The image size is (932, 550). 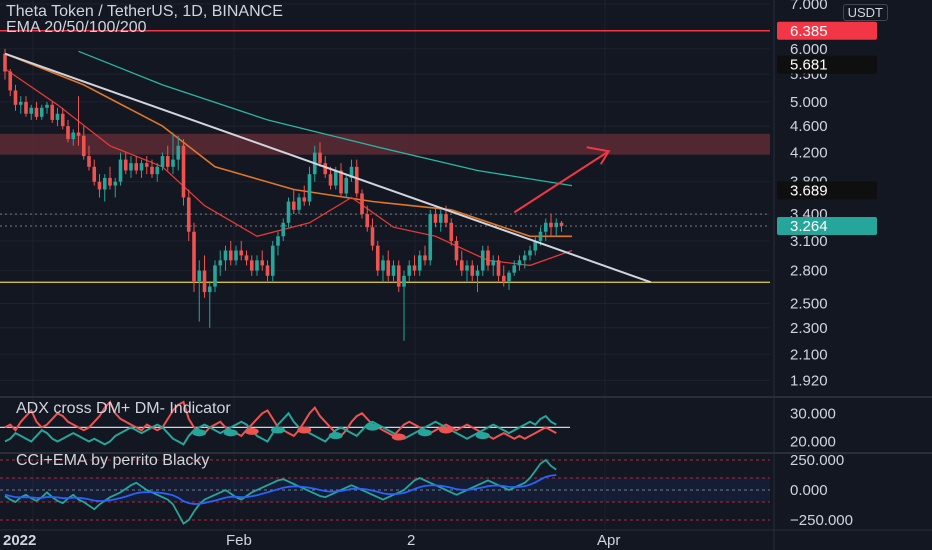 I want to click on projection-arrow, so click(x=561, y=182).